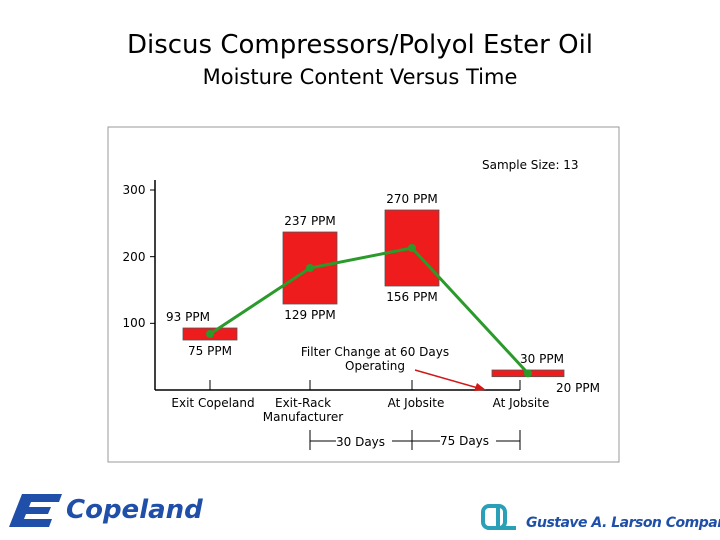 The height and width of the screenshot is (540, 720). What do you see at coordinates (361, 442) in the screenshot?
I see `interval-label: 30 Days` at bounding box center [361, 442].